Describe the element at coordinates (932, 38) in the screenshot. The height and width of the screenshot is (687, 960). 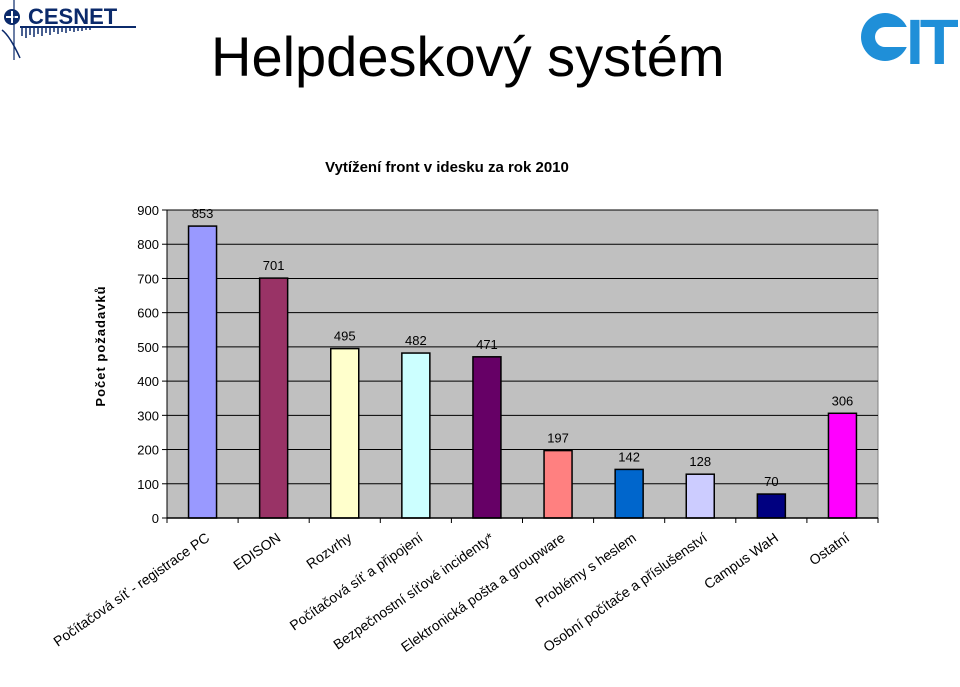
I see `cit-logo-text: IT` at that location.